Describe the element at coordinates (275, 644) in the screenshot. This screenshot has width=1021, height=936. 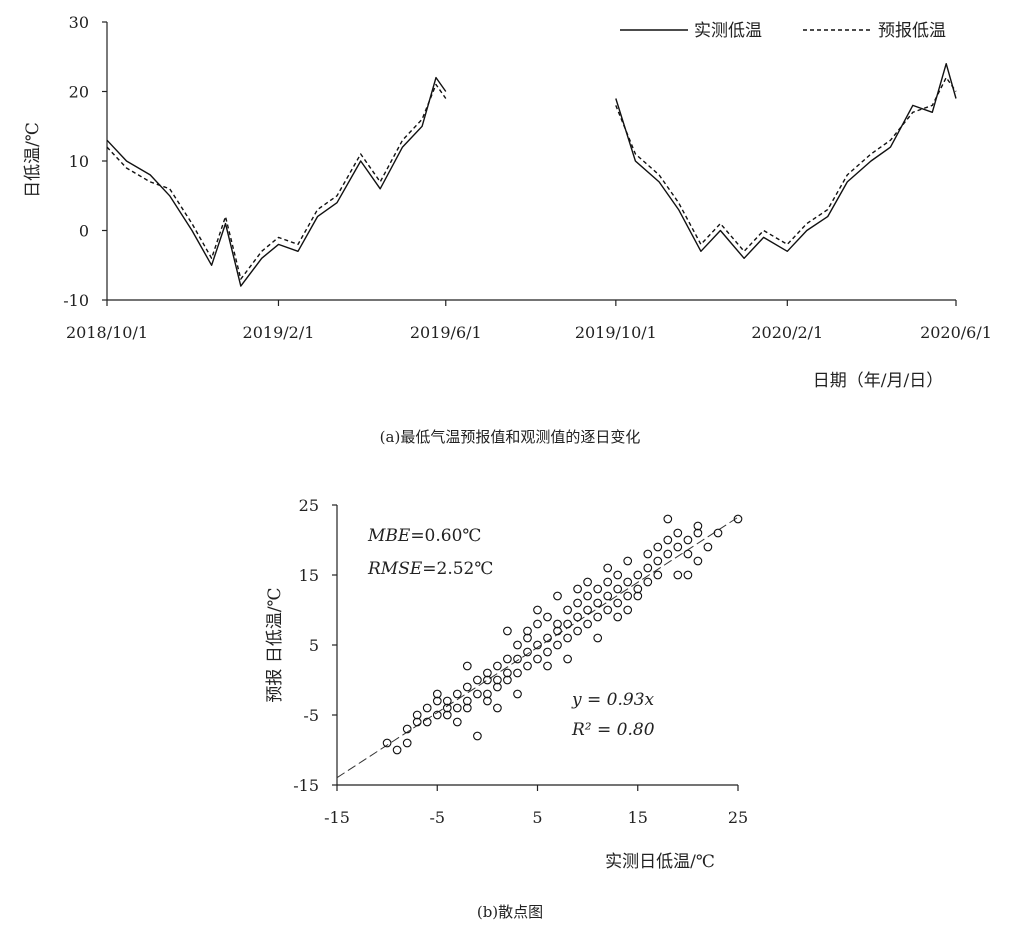
I see `sc-y-label: 预报 日低温/℃` at that location.